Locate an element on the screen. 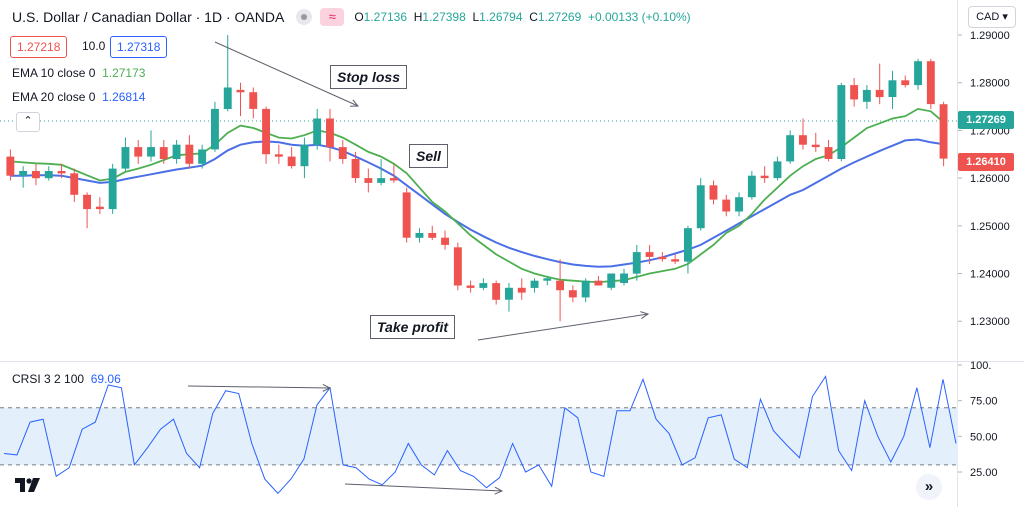  crsi-label: CRSI 3 2 100 is located at coordinates (48, 379).